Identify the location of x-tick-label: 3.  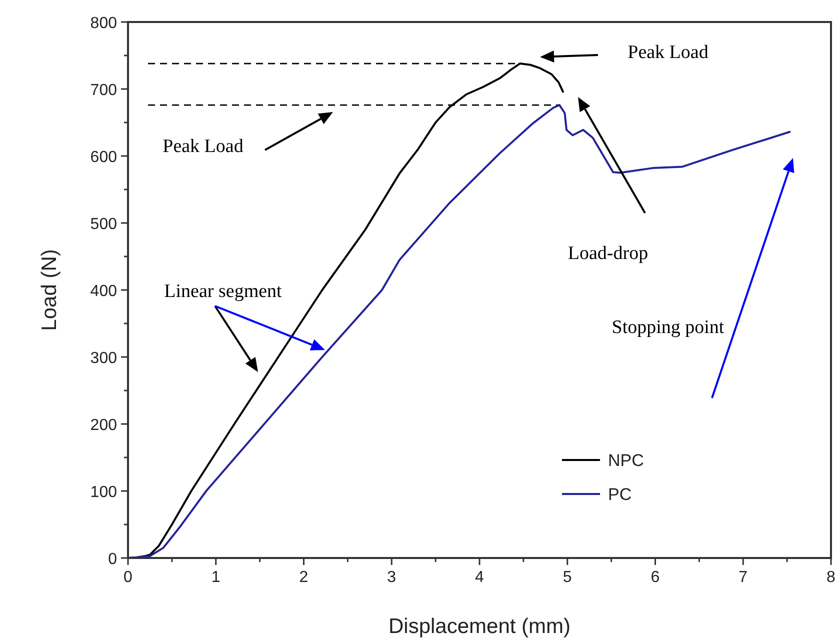
(391, 577).